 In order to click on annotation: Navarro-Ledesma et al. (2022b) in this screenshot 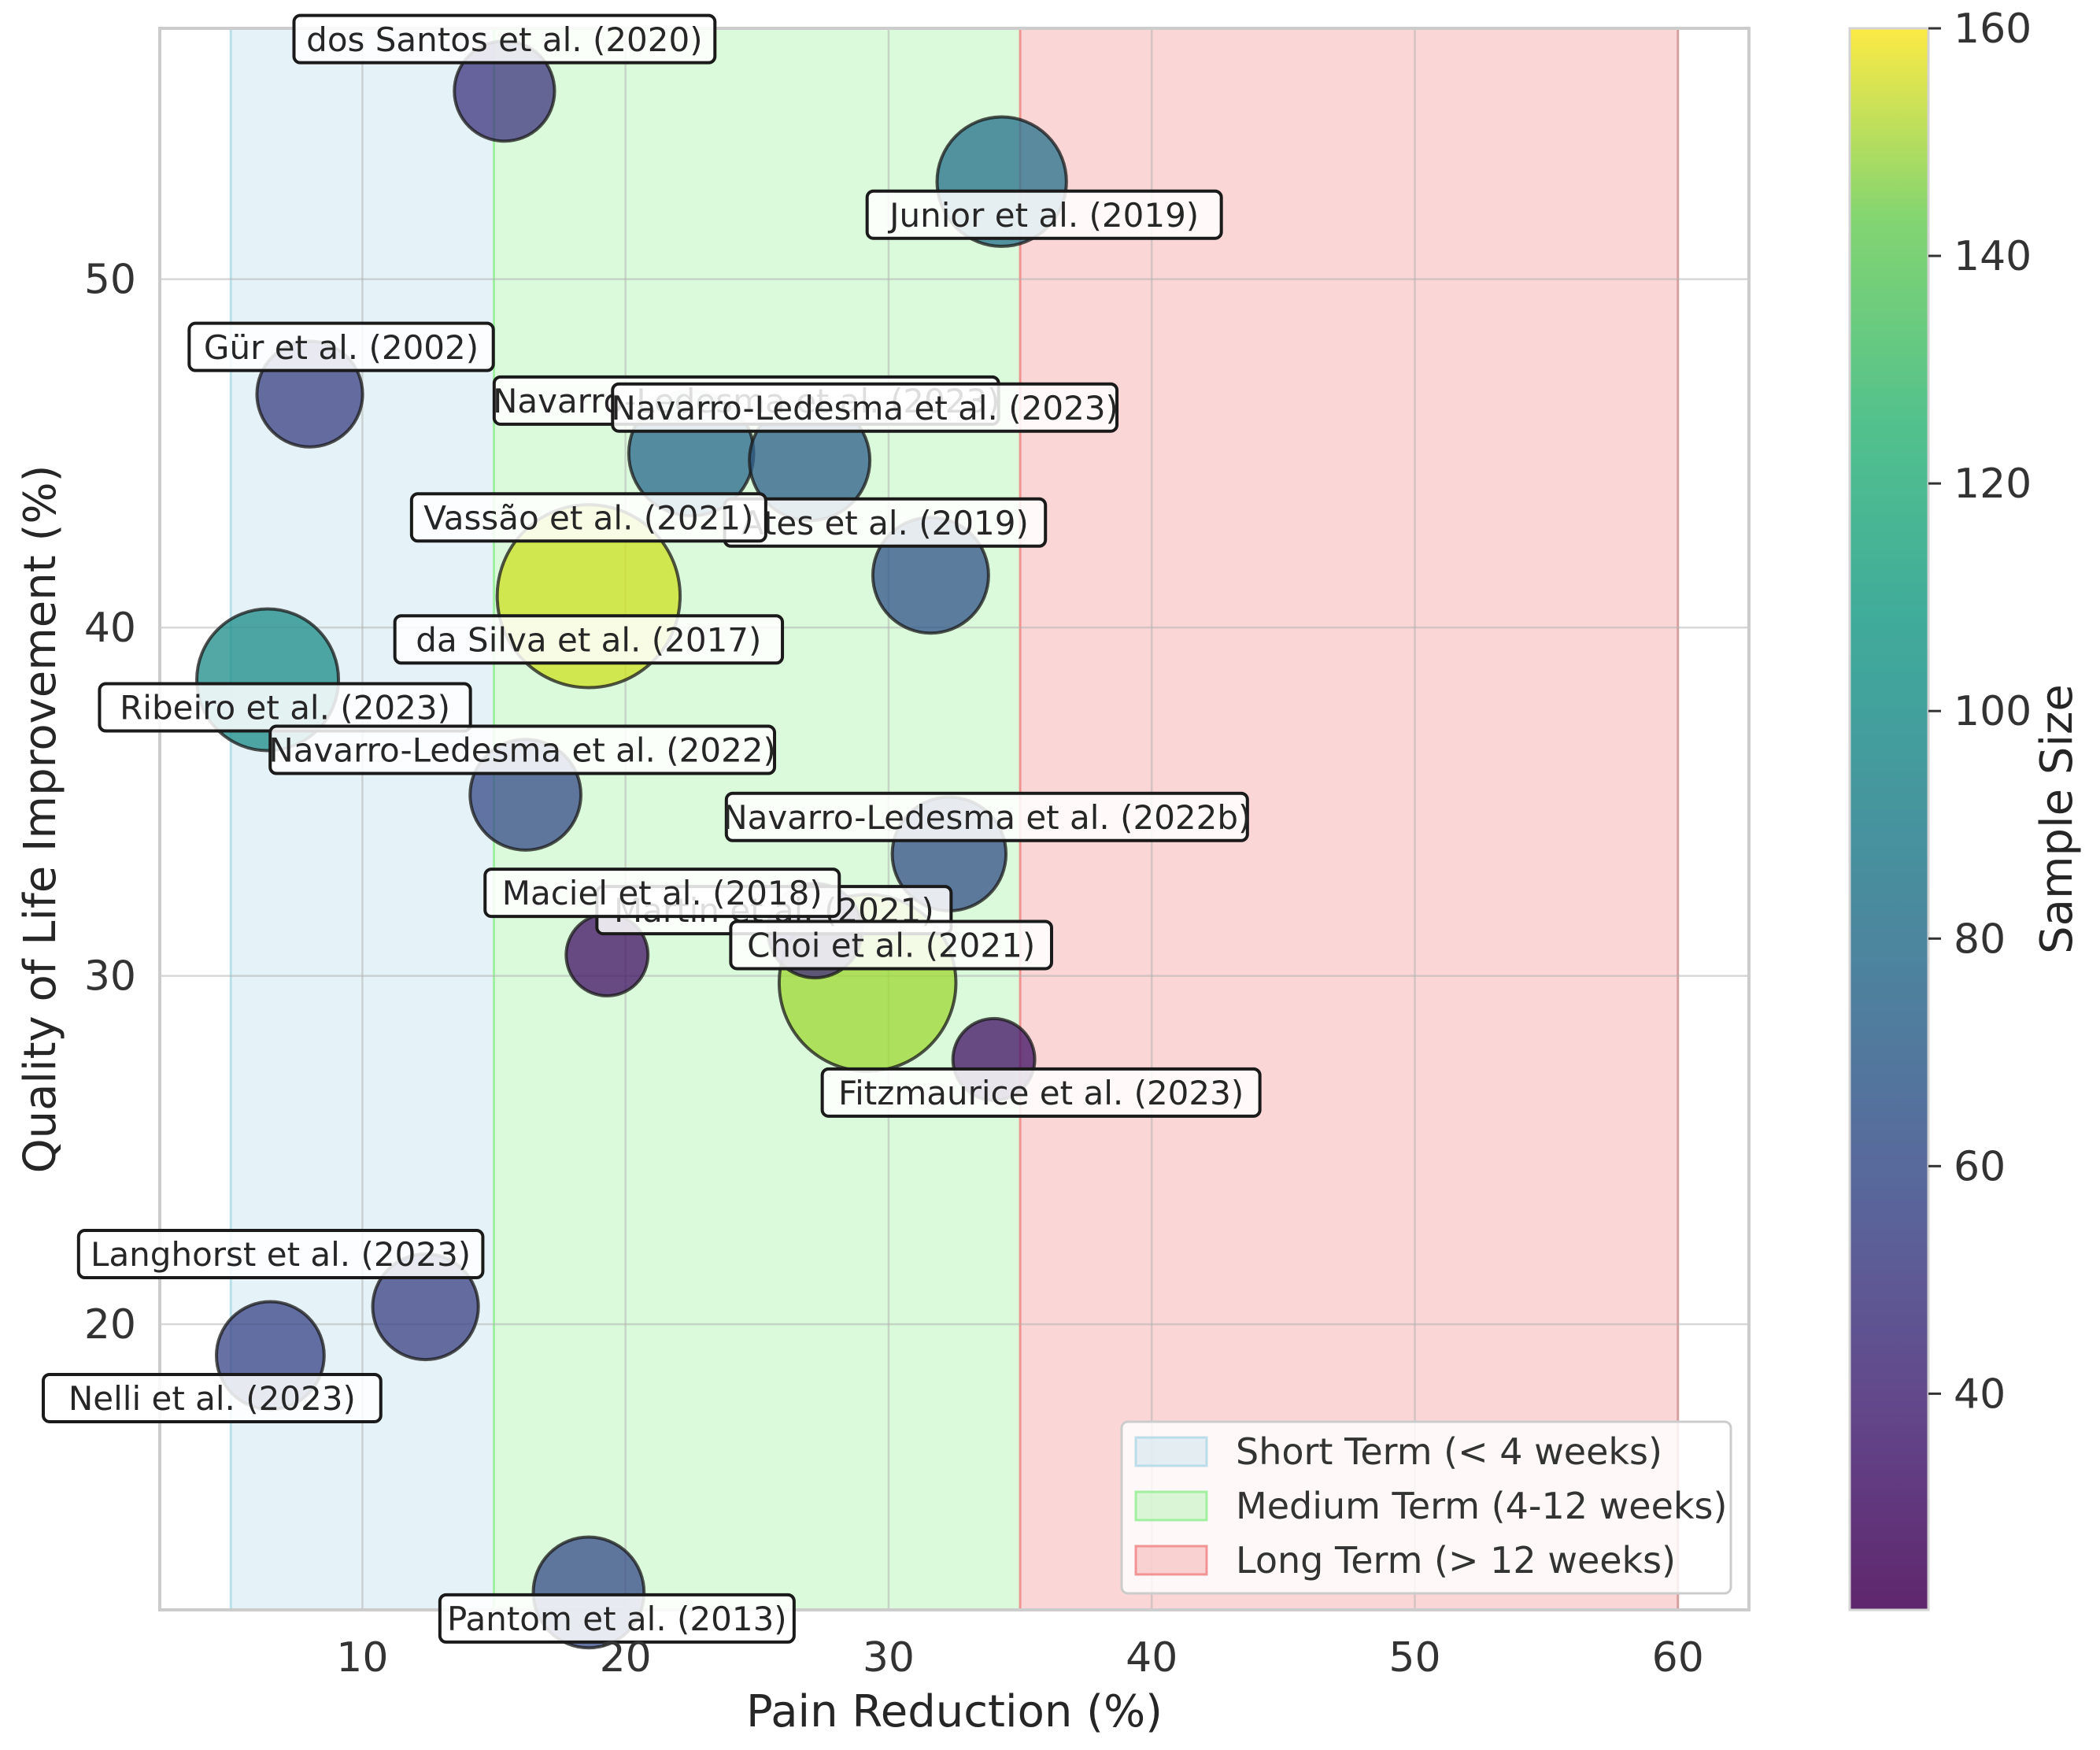, I will do `click(987, 816)`.